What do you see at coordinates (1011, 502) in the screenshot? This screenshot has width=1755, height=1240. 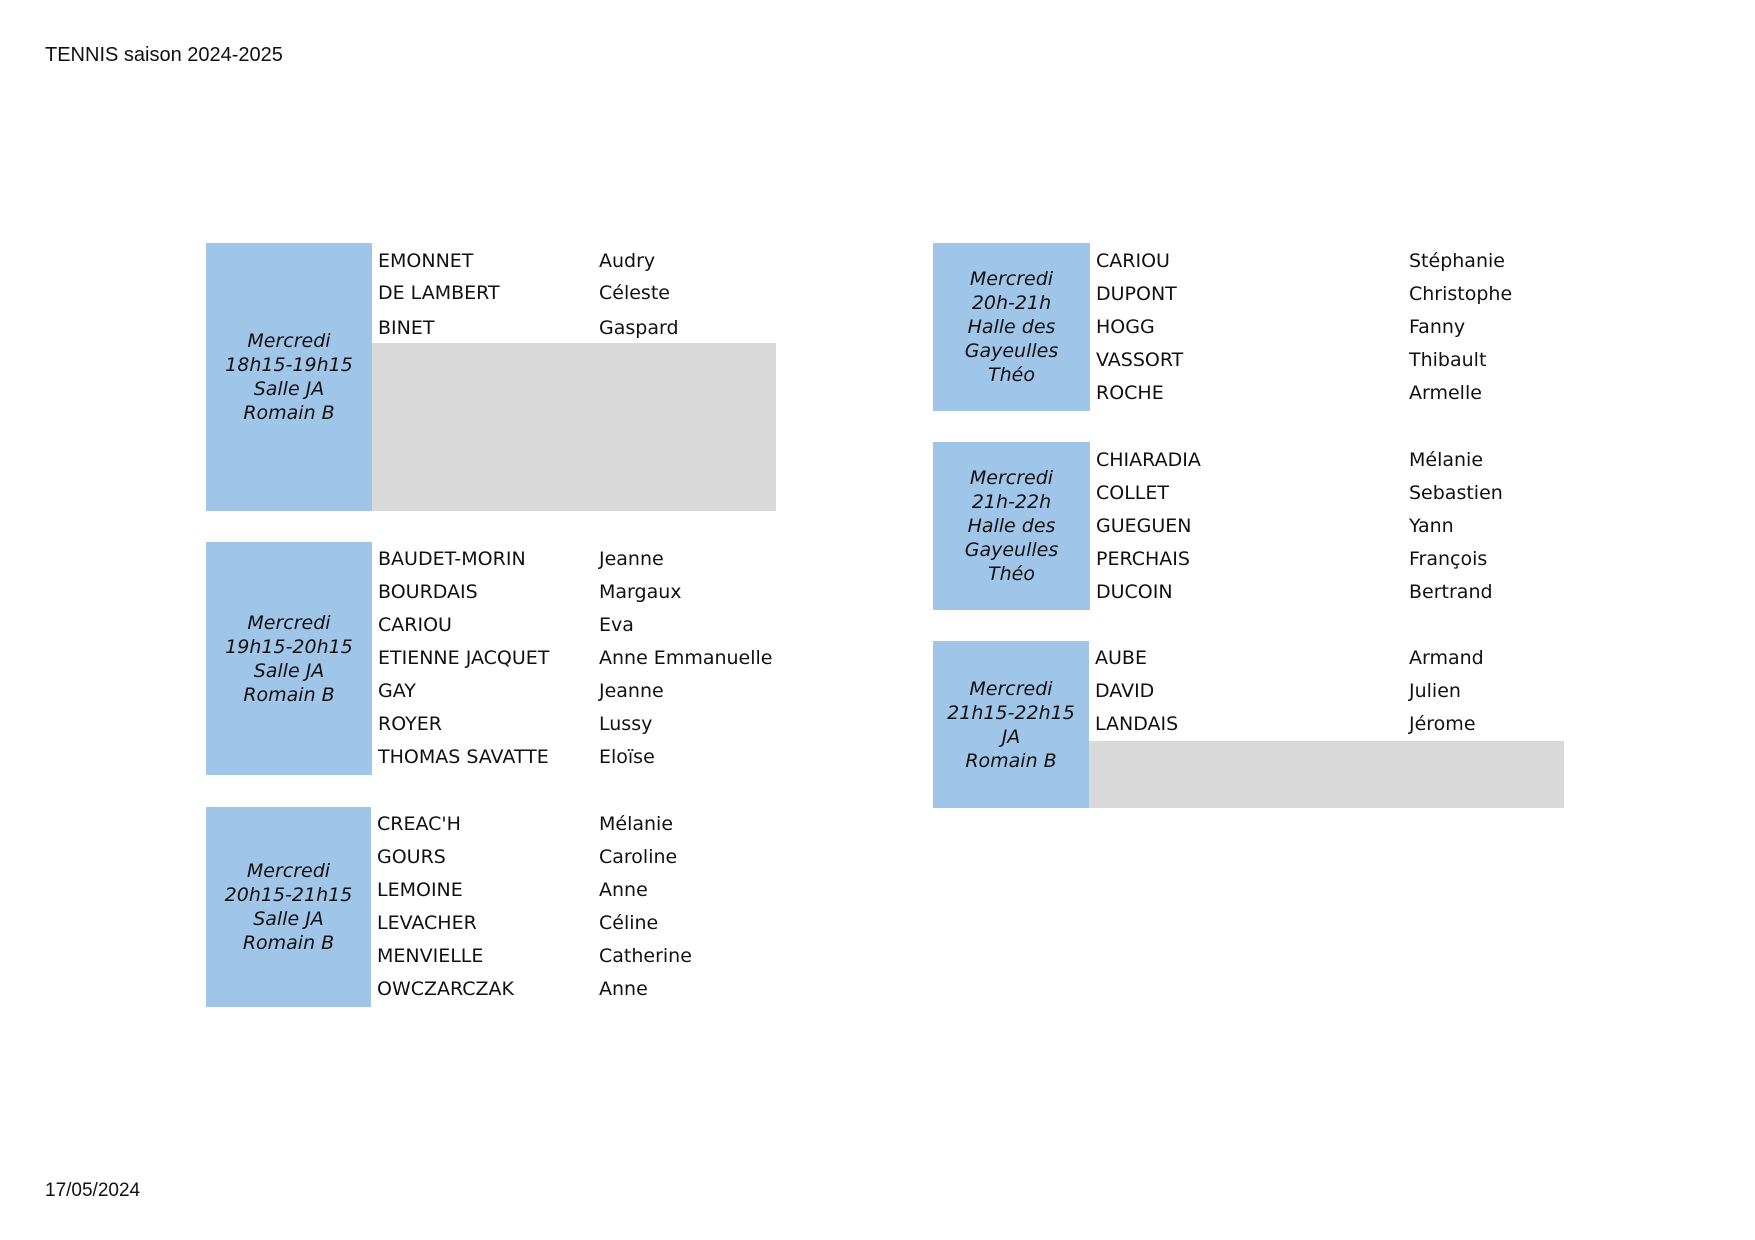 I see `session-label-line: 21h-22h` at bounding box center [1011, 502].